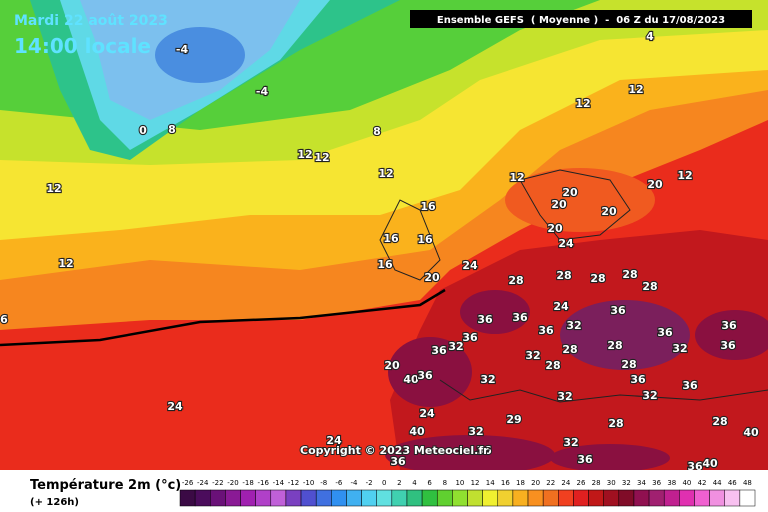 The height and width of the screenshot is (512, 768). What do you see at coordinates (626, 483) in the screenshot?
I see `colorbar-label: 32` at bounding box center [626, 483].